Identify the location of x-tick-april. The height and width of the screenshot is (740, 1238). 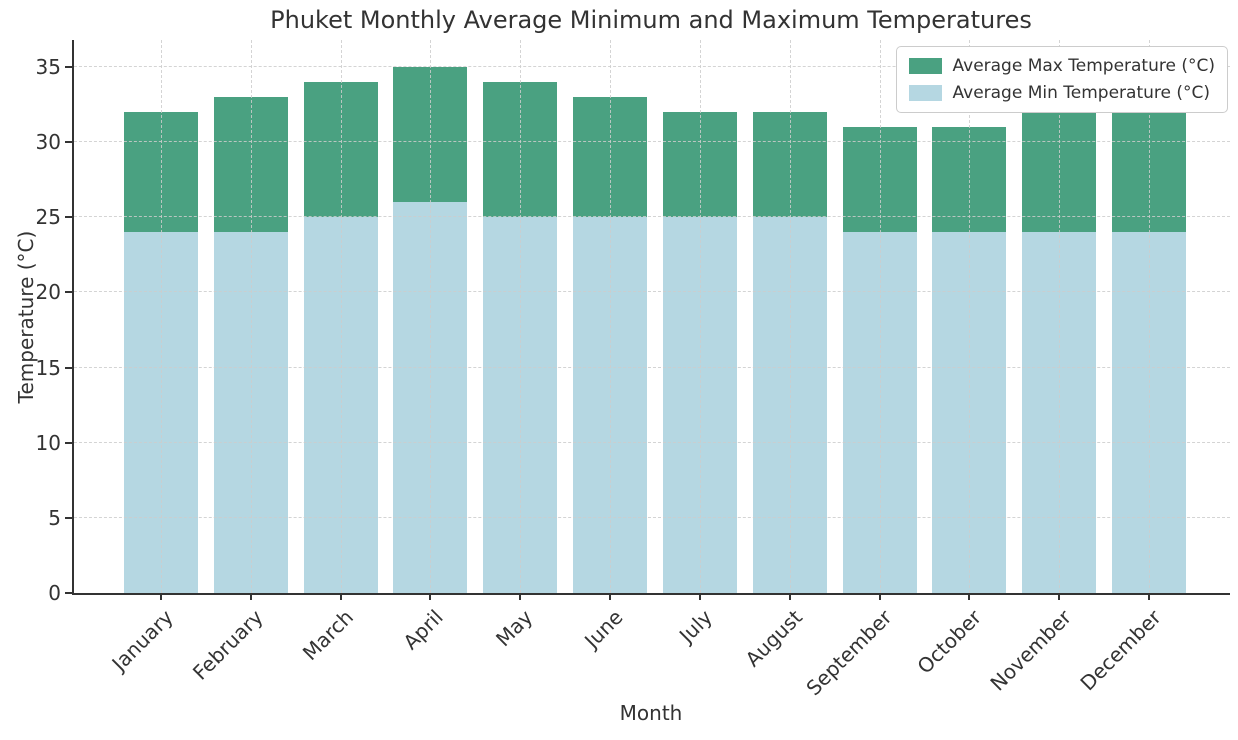
(430, 596).